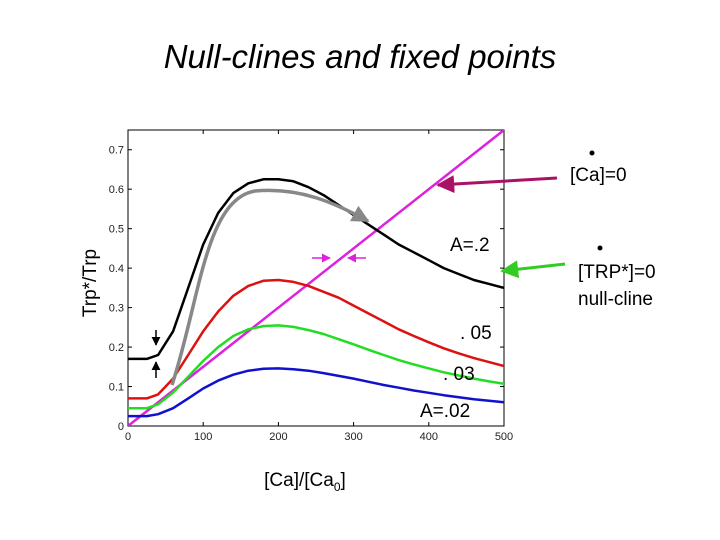 The width and height of the screenshot is (720, 540). What do you see at coordinates (476, 333) in the screenshot?
I see `label-a-0.05: . 05` at bounding box center [476, 333].